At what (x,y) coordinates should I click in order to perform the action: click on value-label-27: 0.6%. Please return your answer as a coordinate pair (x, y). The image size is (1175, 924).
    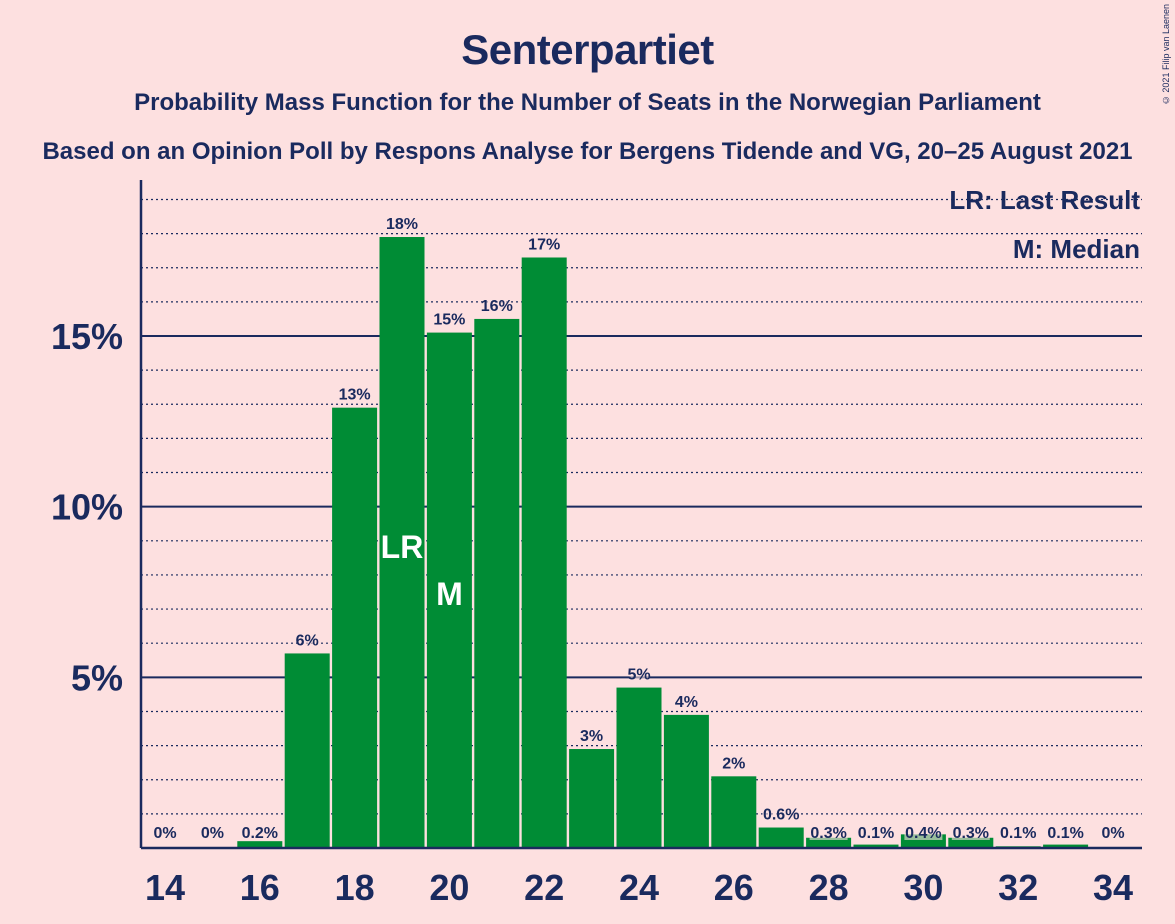
    Looking at the image, I should click on (781, 815).